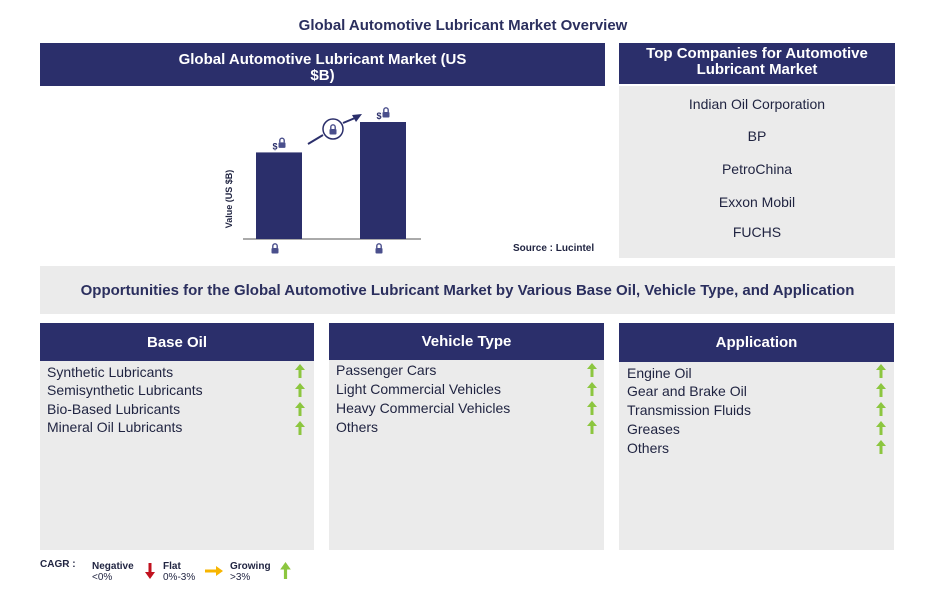 The width and height of the screenshot is (926, 605). What do you see at coordinates (757, 232) in the screenshot?
I see `company-item: FUCHS` at bounding box center [757, 232].